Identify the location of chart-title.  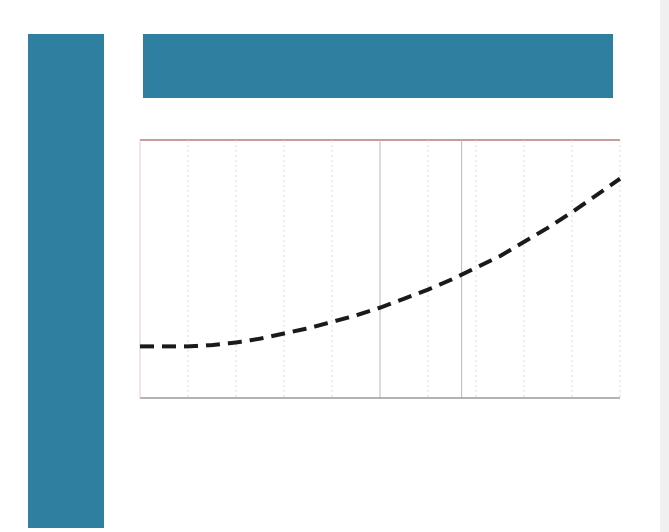
(378, 66).